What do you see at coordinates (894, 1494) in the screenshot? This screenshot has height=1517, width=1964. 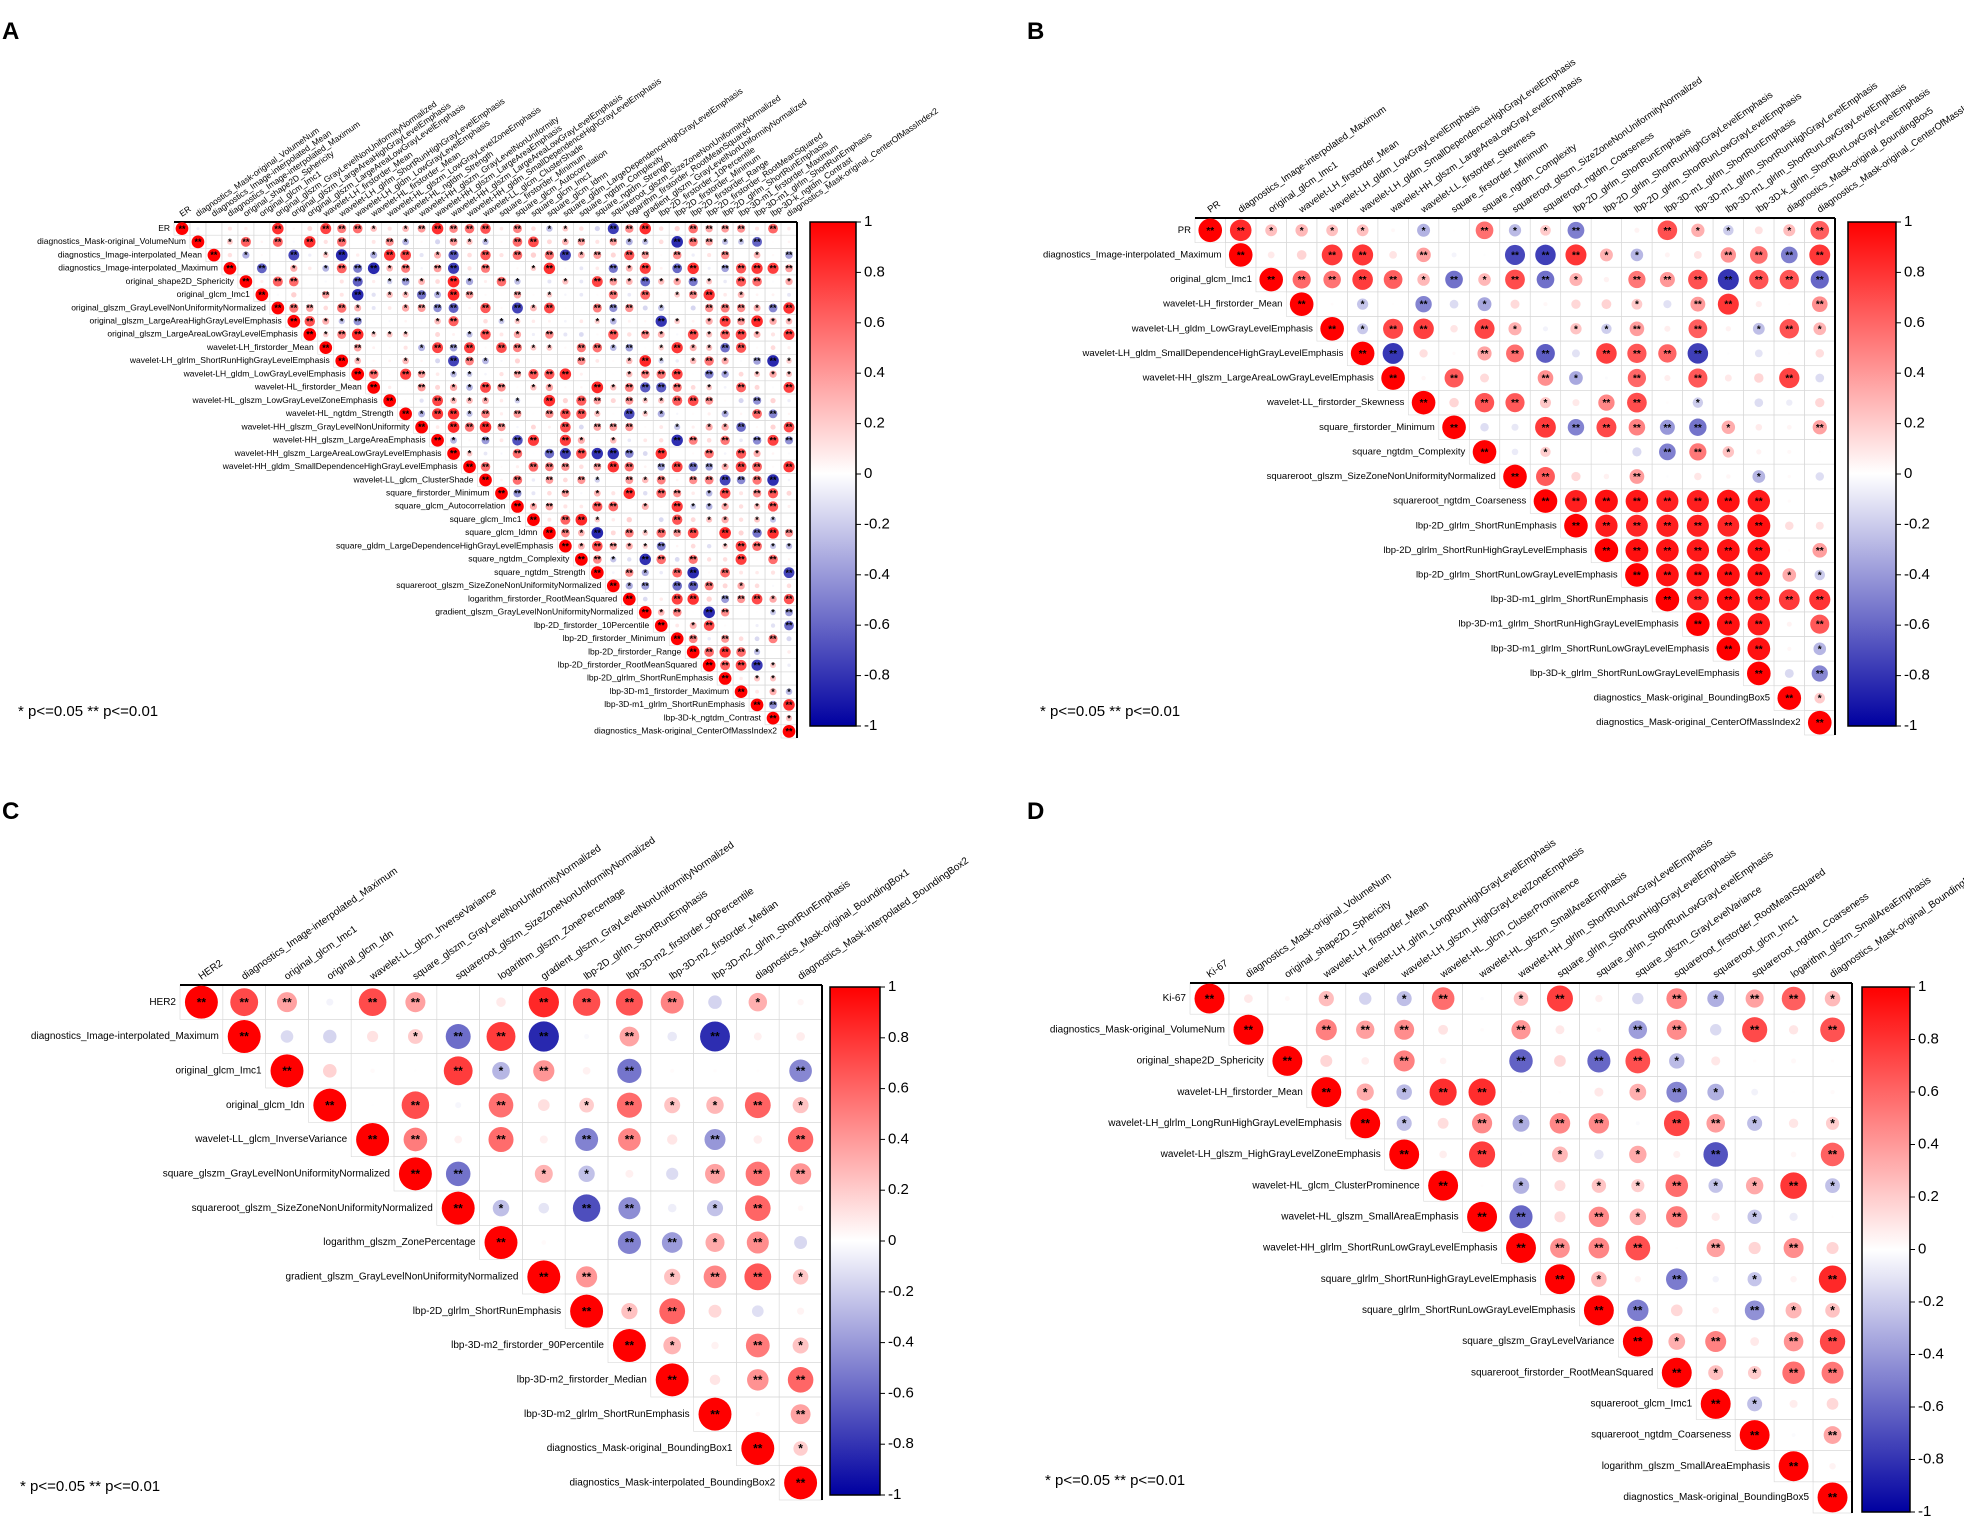 I see `colorbar-tick-label: -1` at bounding box center [894, 1494].